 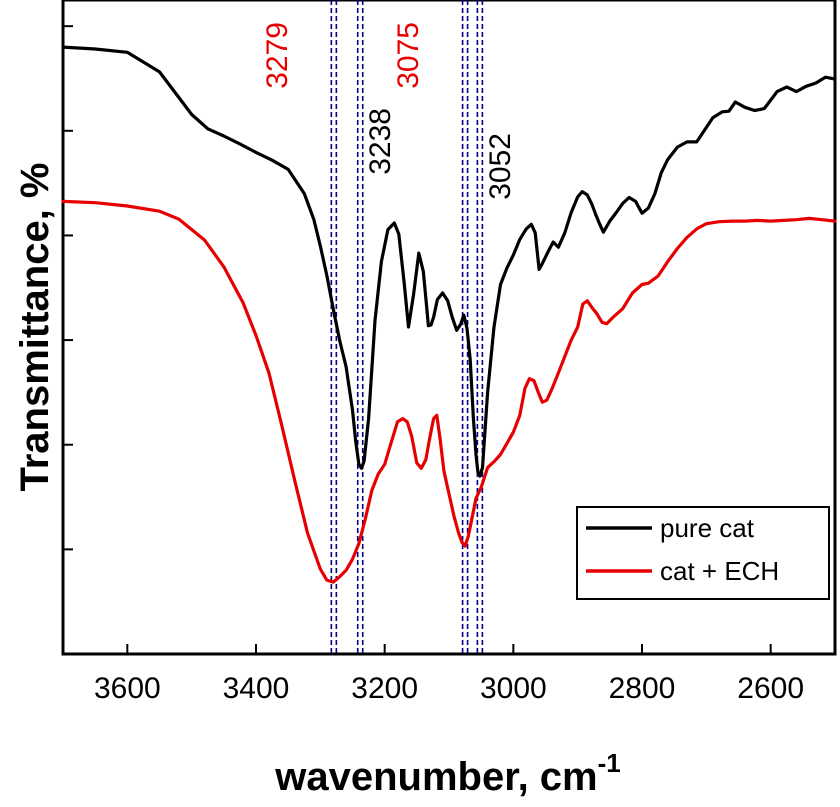 What do you see at coordinates (513, 688) in the screenshot?
I see `x-tick-label-3000: 3000` at bounding box center [513, 688].